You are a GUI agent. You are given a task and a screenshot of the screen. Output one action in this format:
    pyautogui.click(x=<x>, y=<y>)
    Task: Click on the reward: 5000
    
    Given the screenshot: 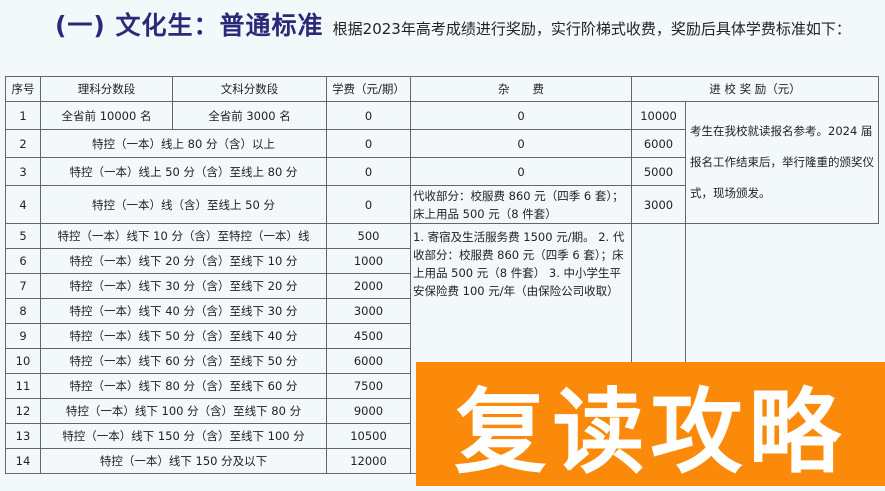 What is the action you would take?
    pyautogui.click(x=658, y=171)
    